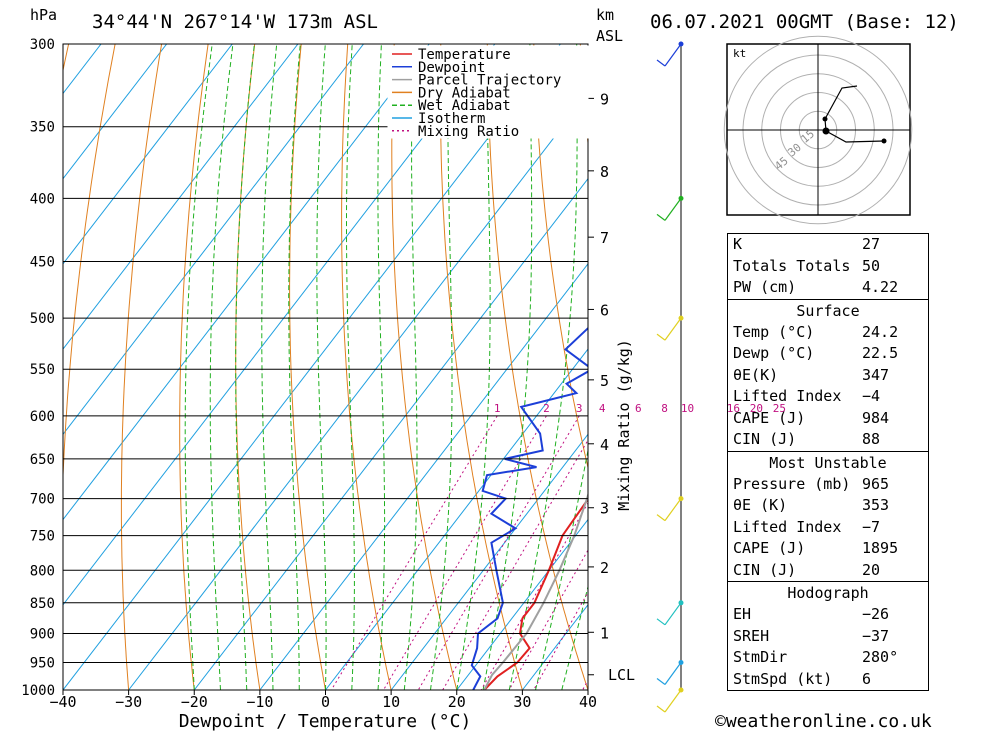 This screenshot has width=1000, height=733. What do you see at coordinates (604, 633) in the screenshot?
I see `km-tick-label: 1` at bounding box center [604, 633].